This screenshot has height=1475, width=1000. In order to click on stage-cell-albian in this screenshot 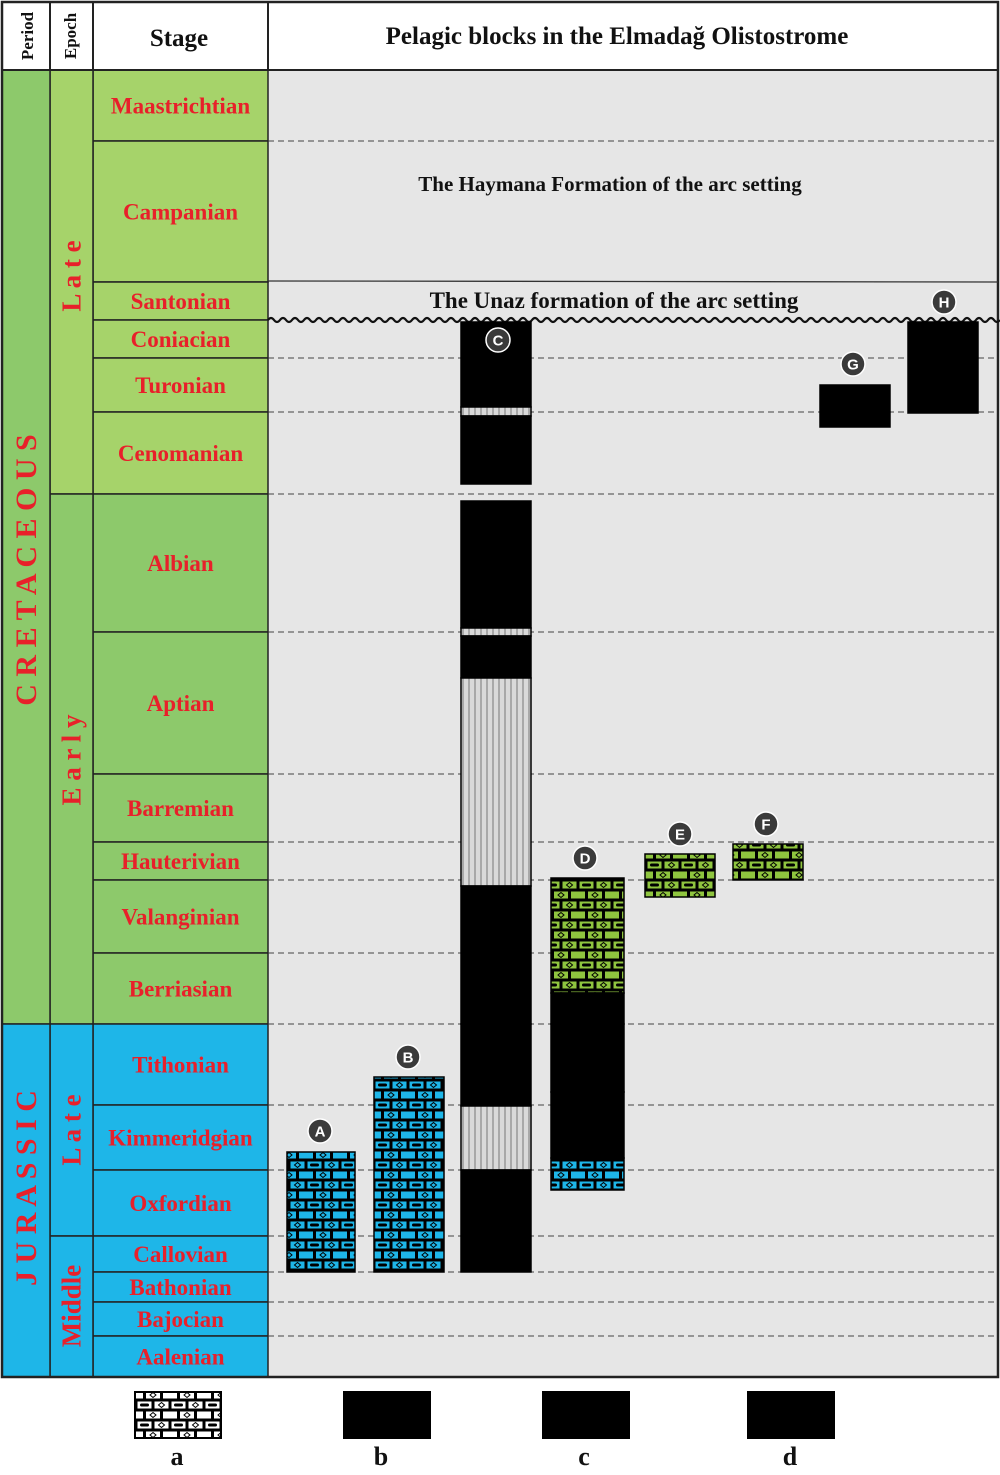, I will do `click(180, 563)`.